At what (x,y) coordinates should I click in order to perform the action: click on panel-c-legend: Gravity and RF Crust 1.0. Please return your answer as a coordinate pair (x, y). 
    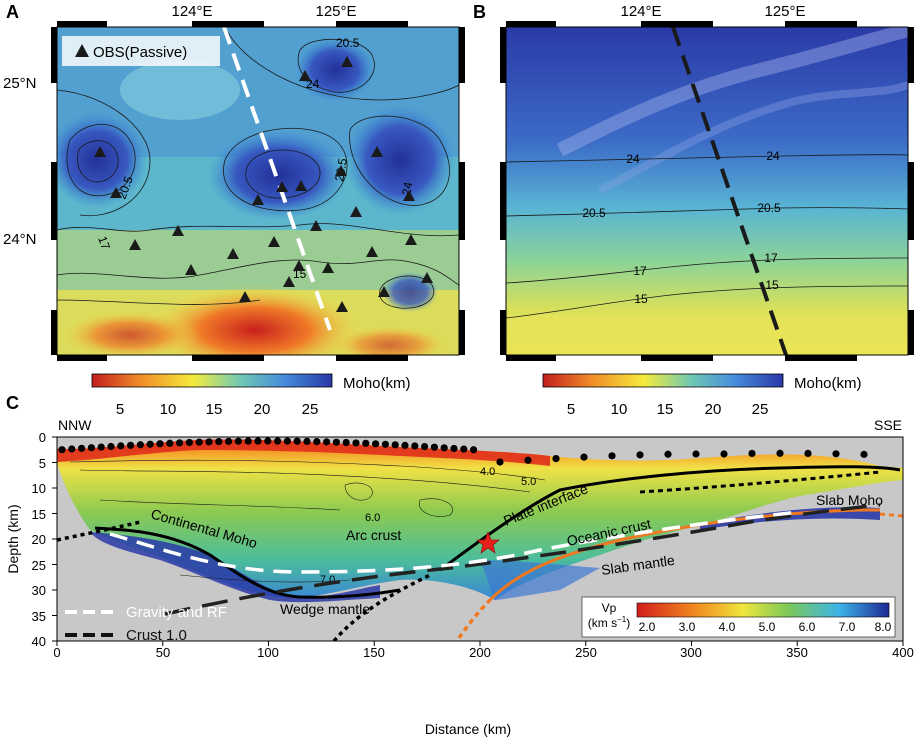
    Looking at the image, I should click on (146, 624).